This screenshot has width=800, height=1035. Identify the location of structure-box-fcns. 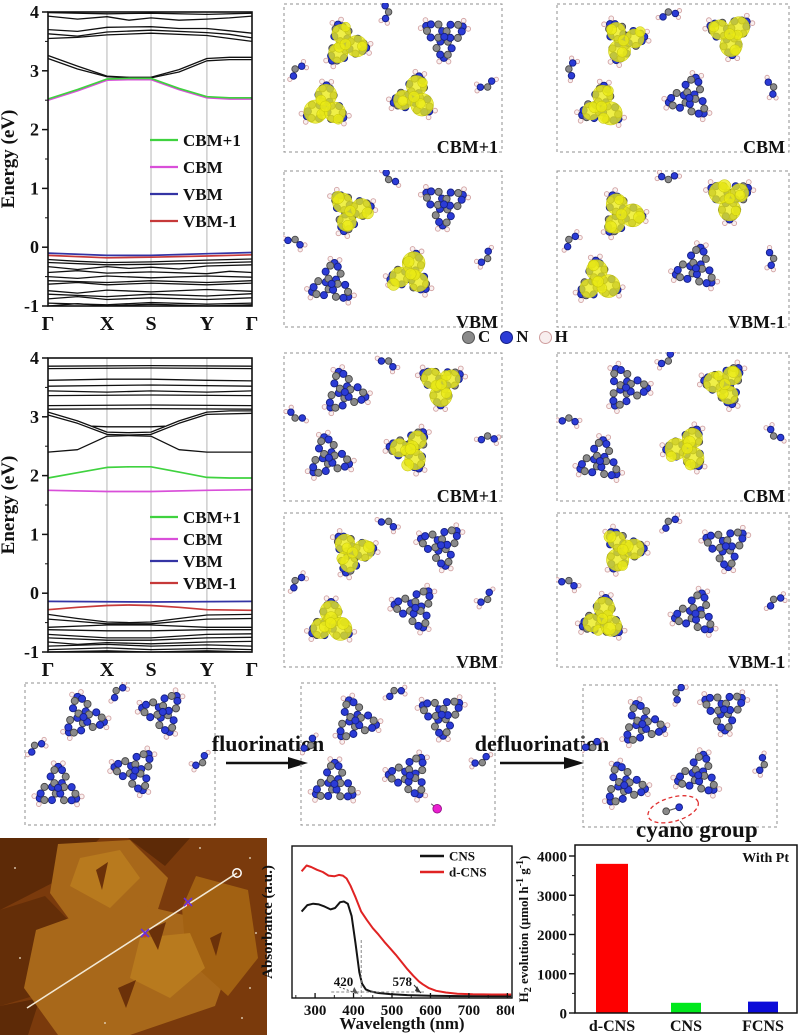
(398, 754).